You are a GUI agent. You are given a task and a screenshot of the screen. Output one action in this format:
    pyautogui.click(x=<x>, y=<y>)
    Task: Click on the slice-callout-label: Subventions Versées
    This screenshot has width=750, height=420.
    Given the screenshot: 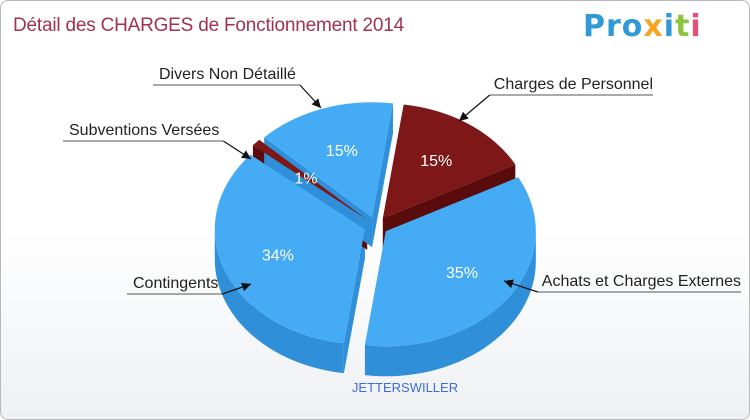 What is the action you would take?
    pyautogui.click(x=144, y=130)
    